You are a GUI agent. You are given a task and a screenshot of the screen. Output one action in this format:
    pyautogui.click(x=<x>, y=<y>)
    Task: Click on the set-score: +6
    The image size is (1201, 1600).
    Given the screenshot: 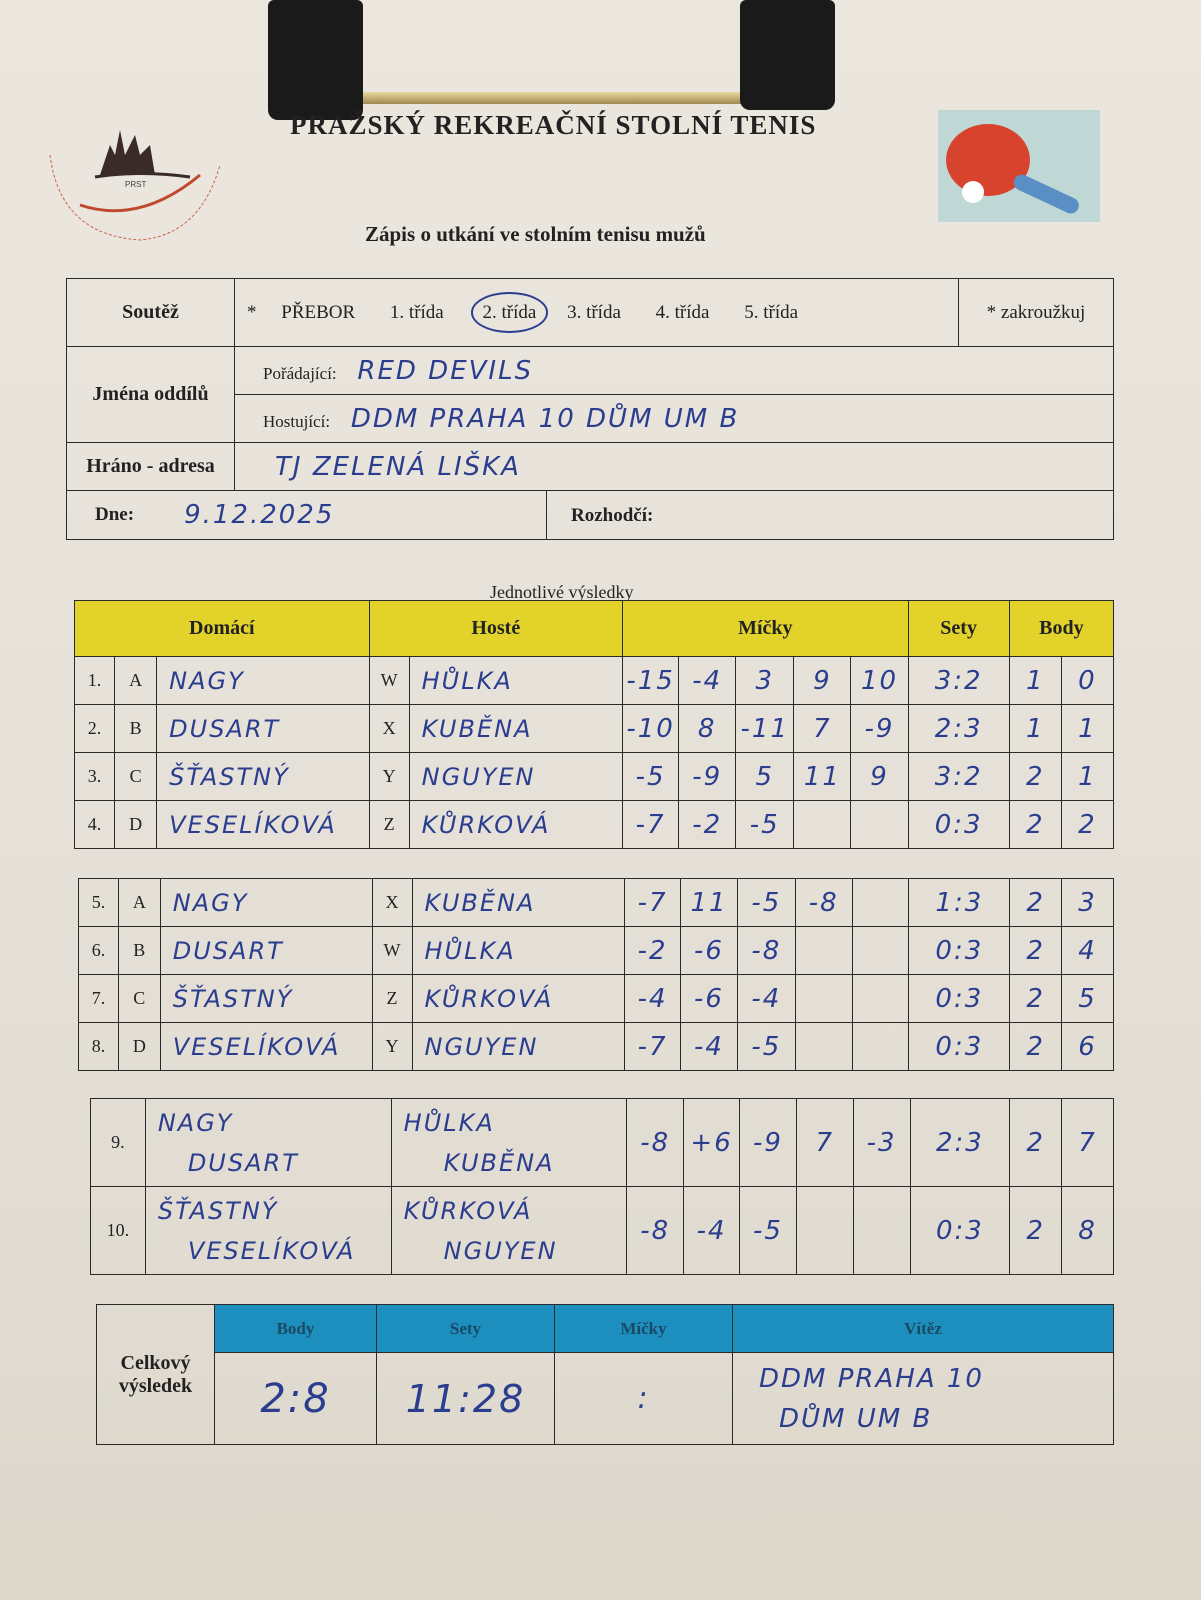 What is the action you would take?
    pyautogui.click(x=712, y=1142)
    